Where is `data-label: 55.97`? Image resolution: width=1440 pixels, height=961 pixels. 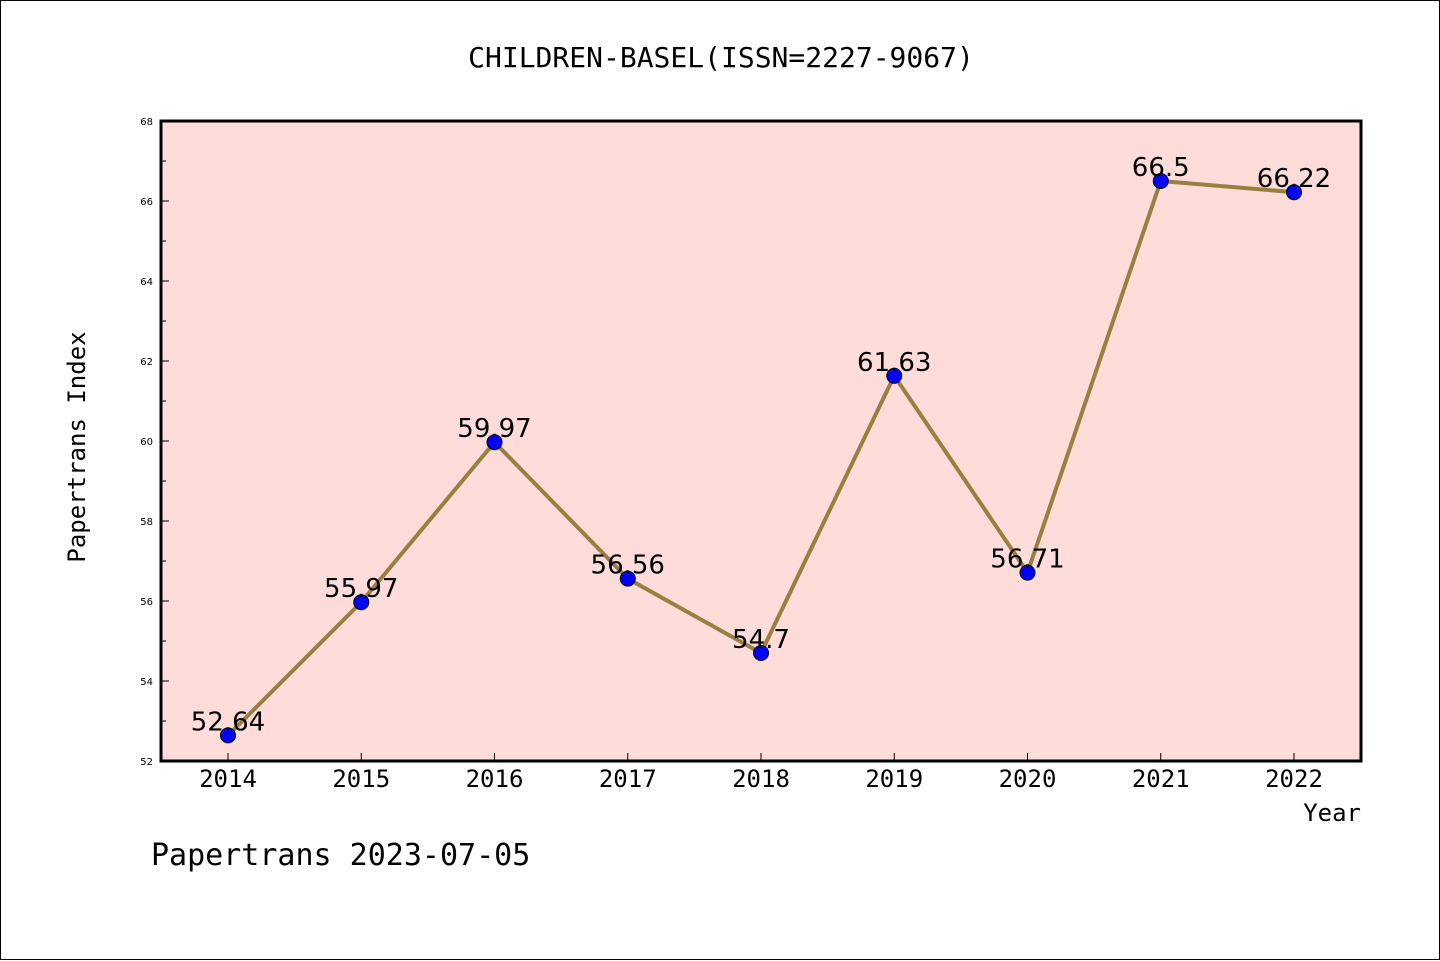
data-label: 55.97 is located at coordinates (361, 589).